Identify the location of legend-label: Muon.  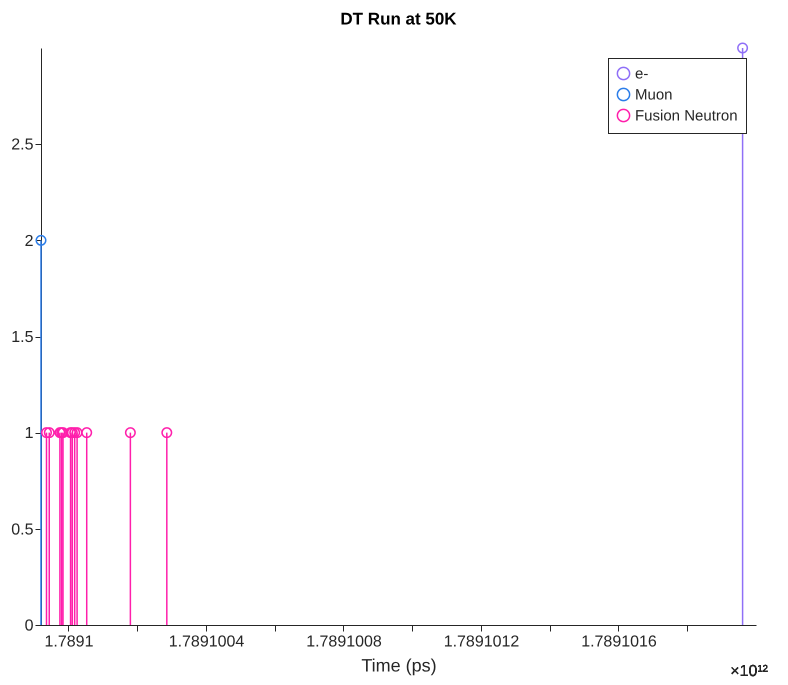
(654, 95).